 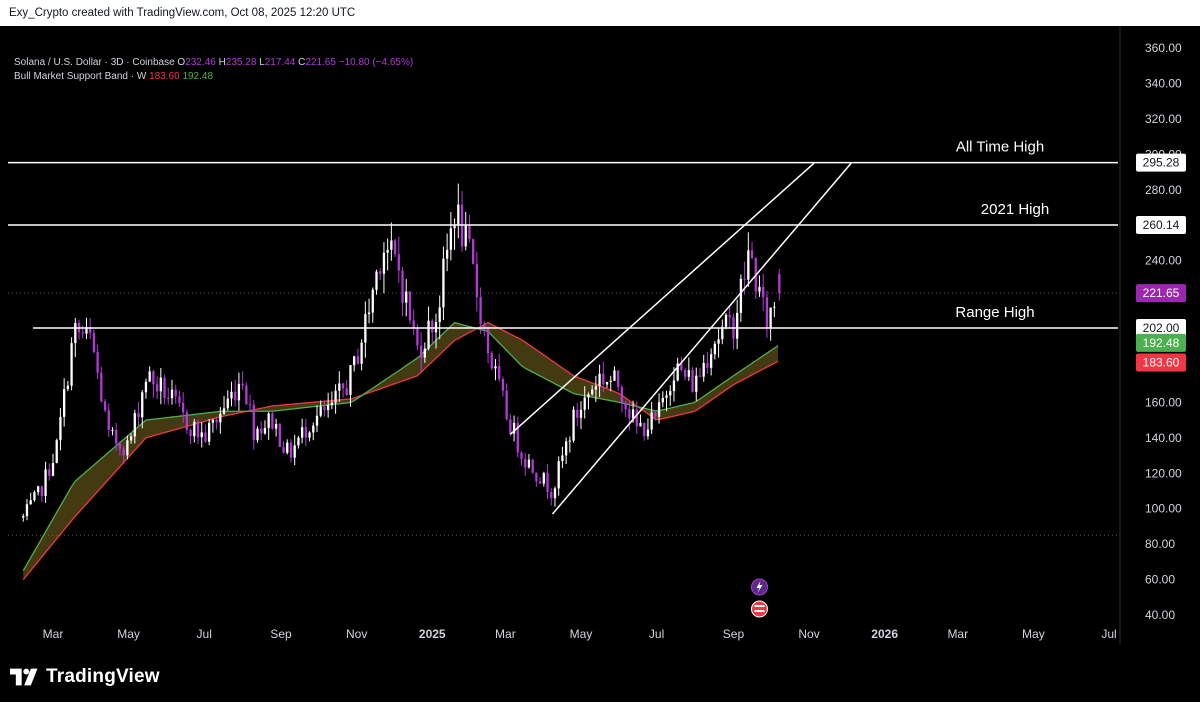 I want to click on legend-l-label: L, so click(x=262, y=62).